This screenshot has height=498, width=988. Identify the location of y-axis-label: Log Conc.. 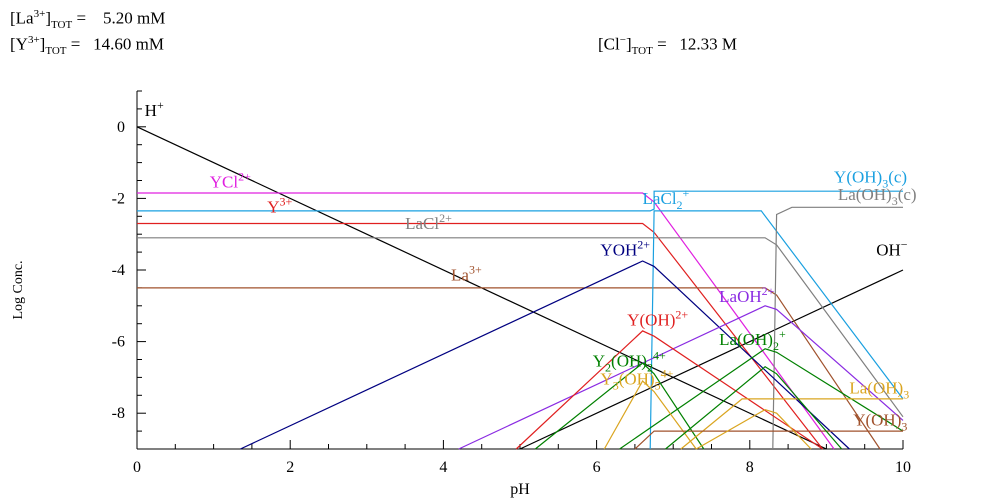
(18, 289).